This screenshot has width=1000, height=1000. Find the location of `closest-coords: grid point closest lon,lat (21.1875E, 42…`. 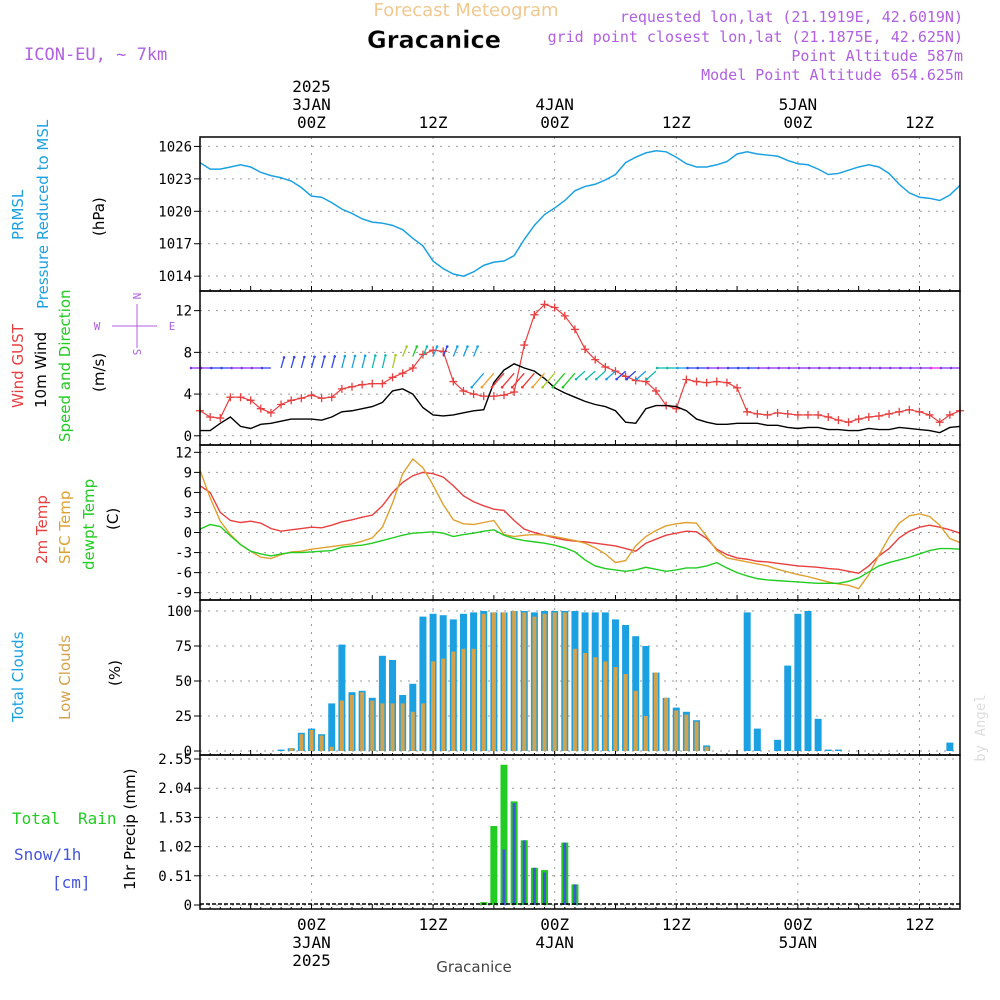

closest-coords: grid point closest lon,lat (21.1875E, 42… is located at coordinates (755, 37).